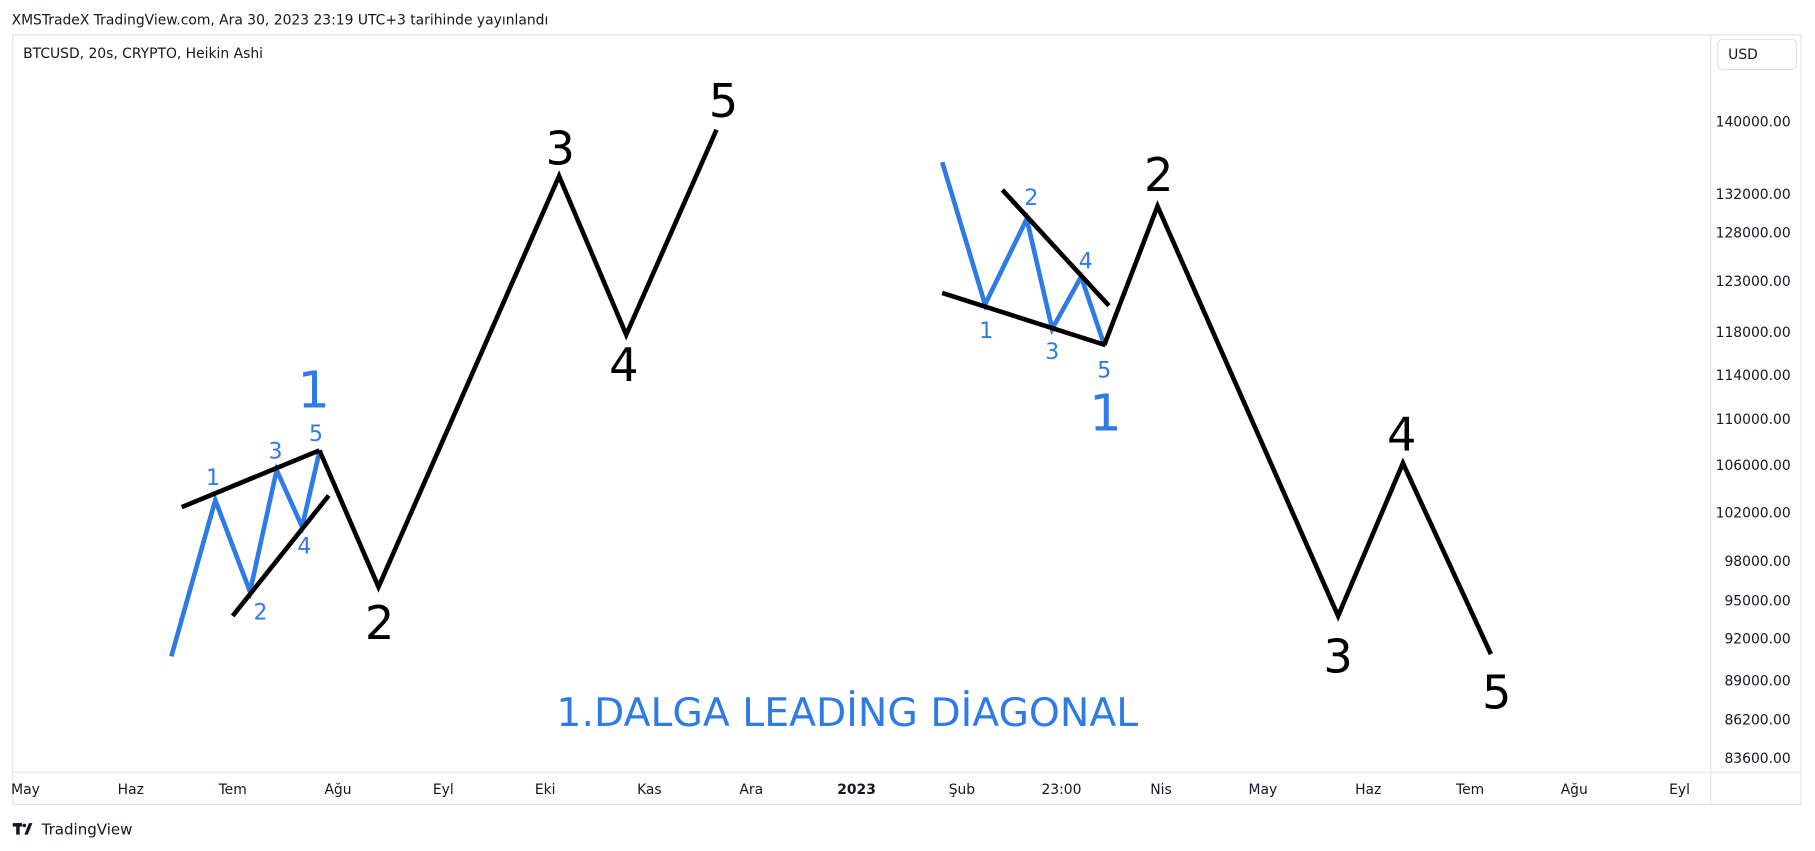 This screenshot has width=1815, height=851. Describe the element at coordinates (1753, 420) in the screenshot. I see `price-label: 110000.00` at that location.